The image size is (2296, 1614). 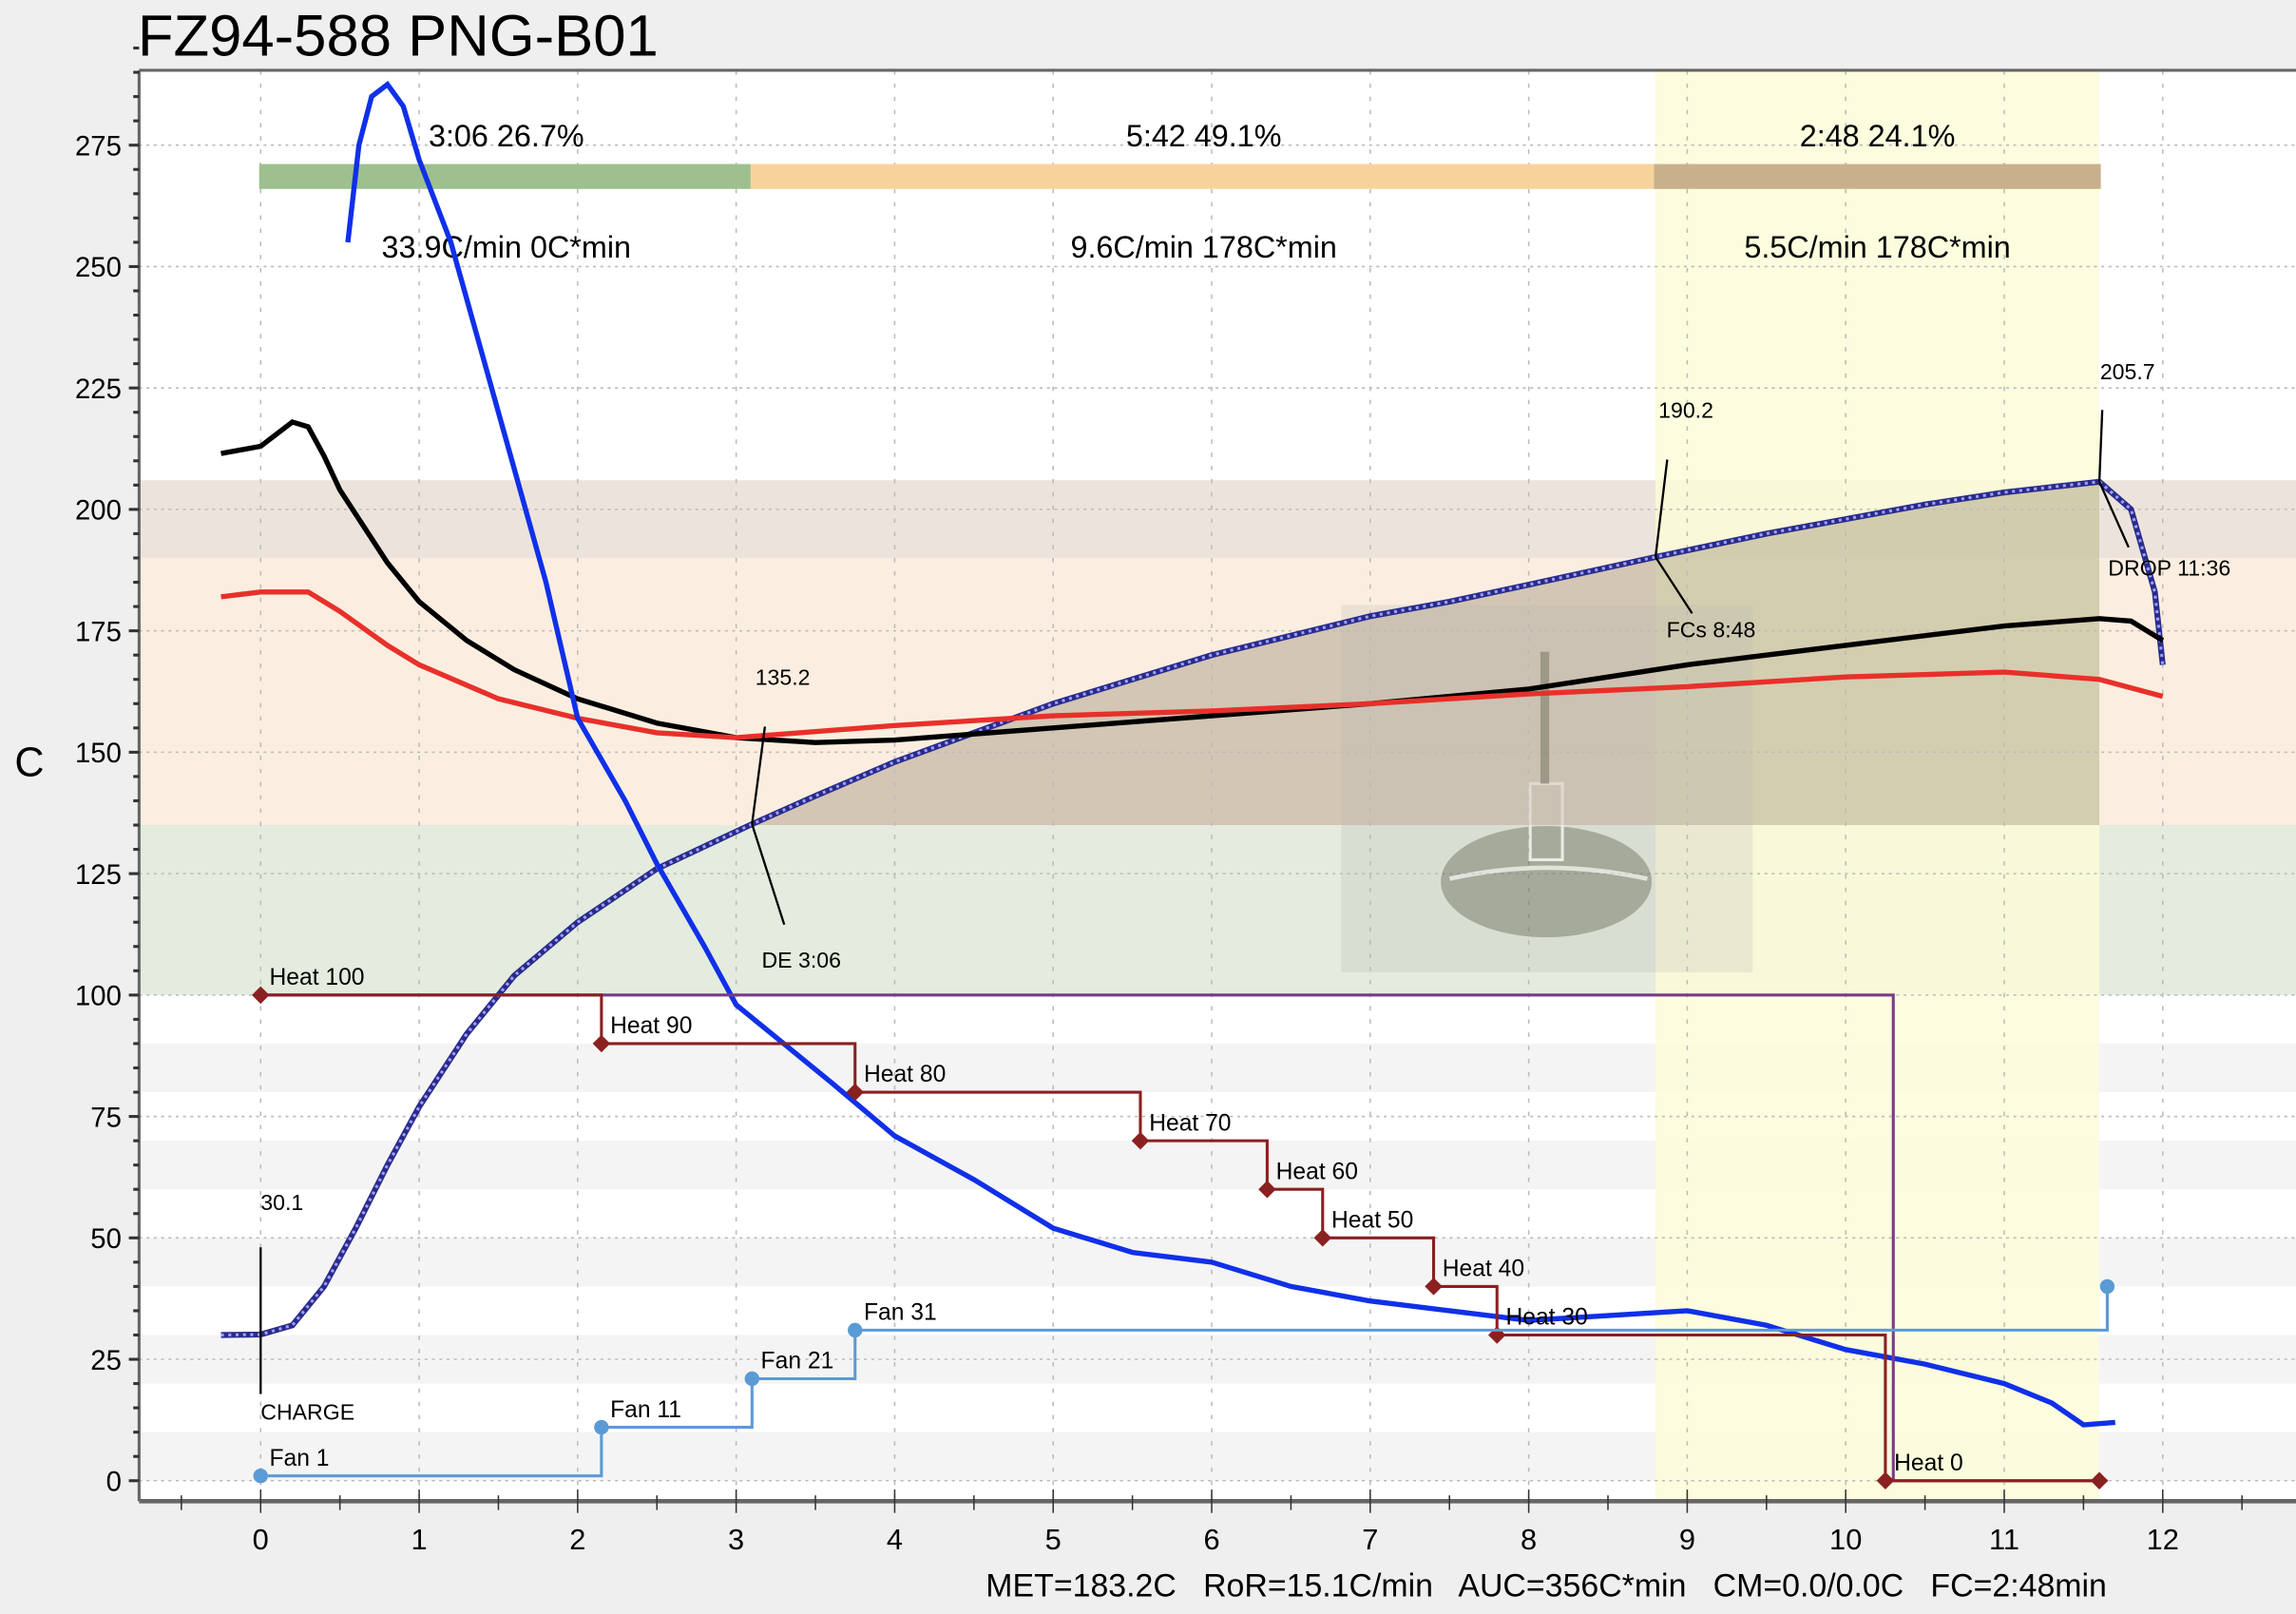 I want to click on heat-label: Heat 30, so click(x=1546, y=1318).